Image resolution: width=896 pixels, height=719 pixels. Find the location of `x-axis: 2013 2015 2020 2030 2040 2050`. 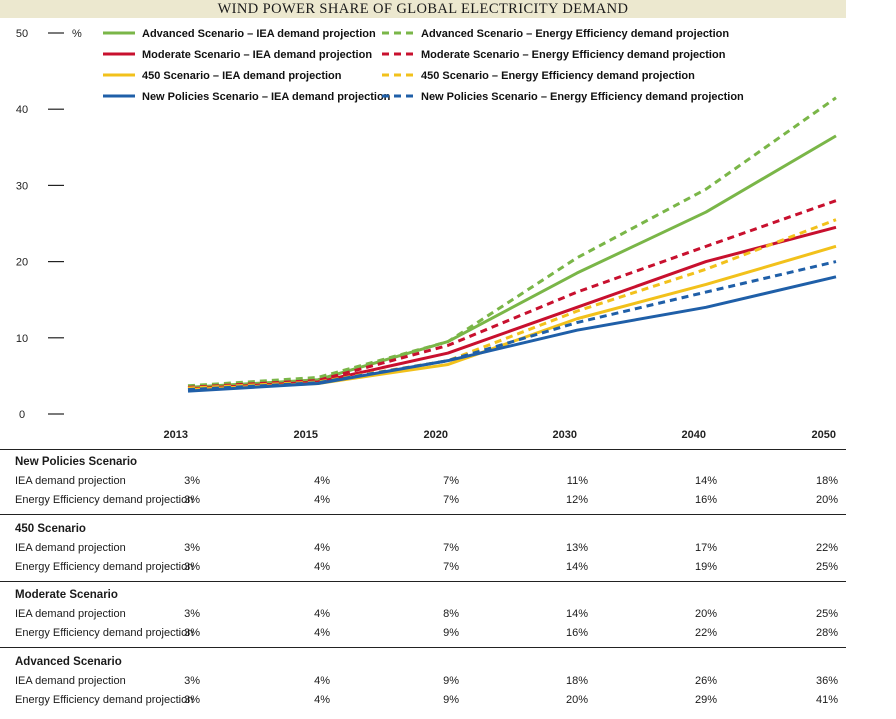

x-axis: 2013 2015 2020 2030 2040 2050 is located at coordinates (500, 435).